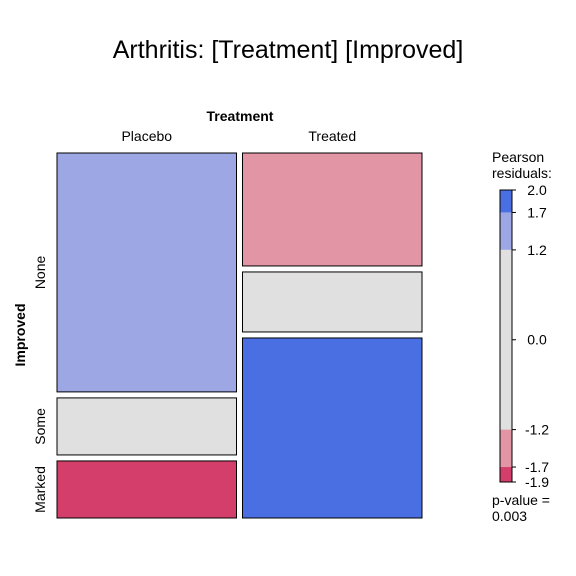 The width and height of the screenshot is (576, 576). Describe the element at coordinates (537, 340) in the screenshot. I see `legend-tick-label: 0.0` at that location.